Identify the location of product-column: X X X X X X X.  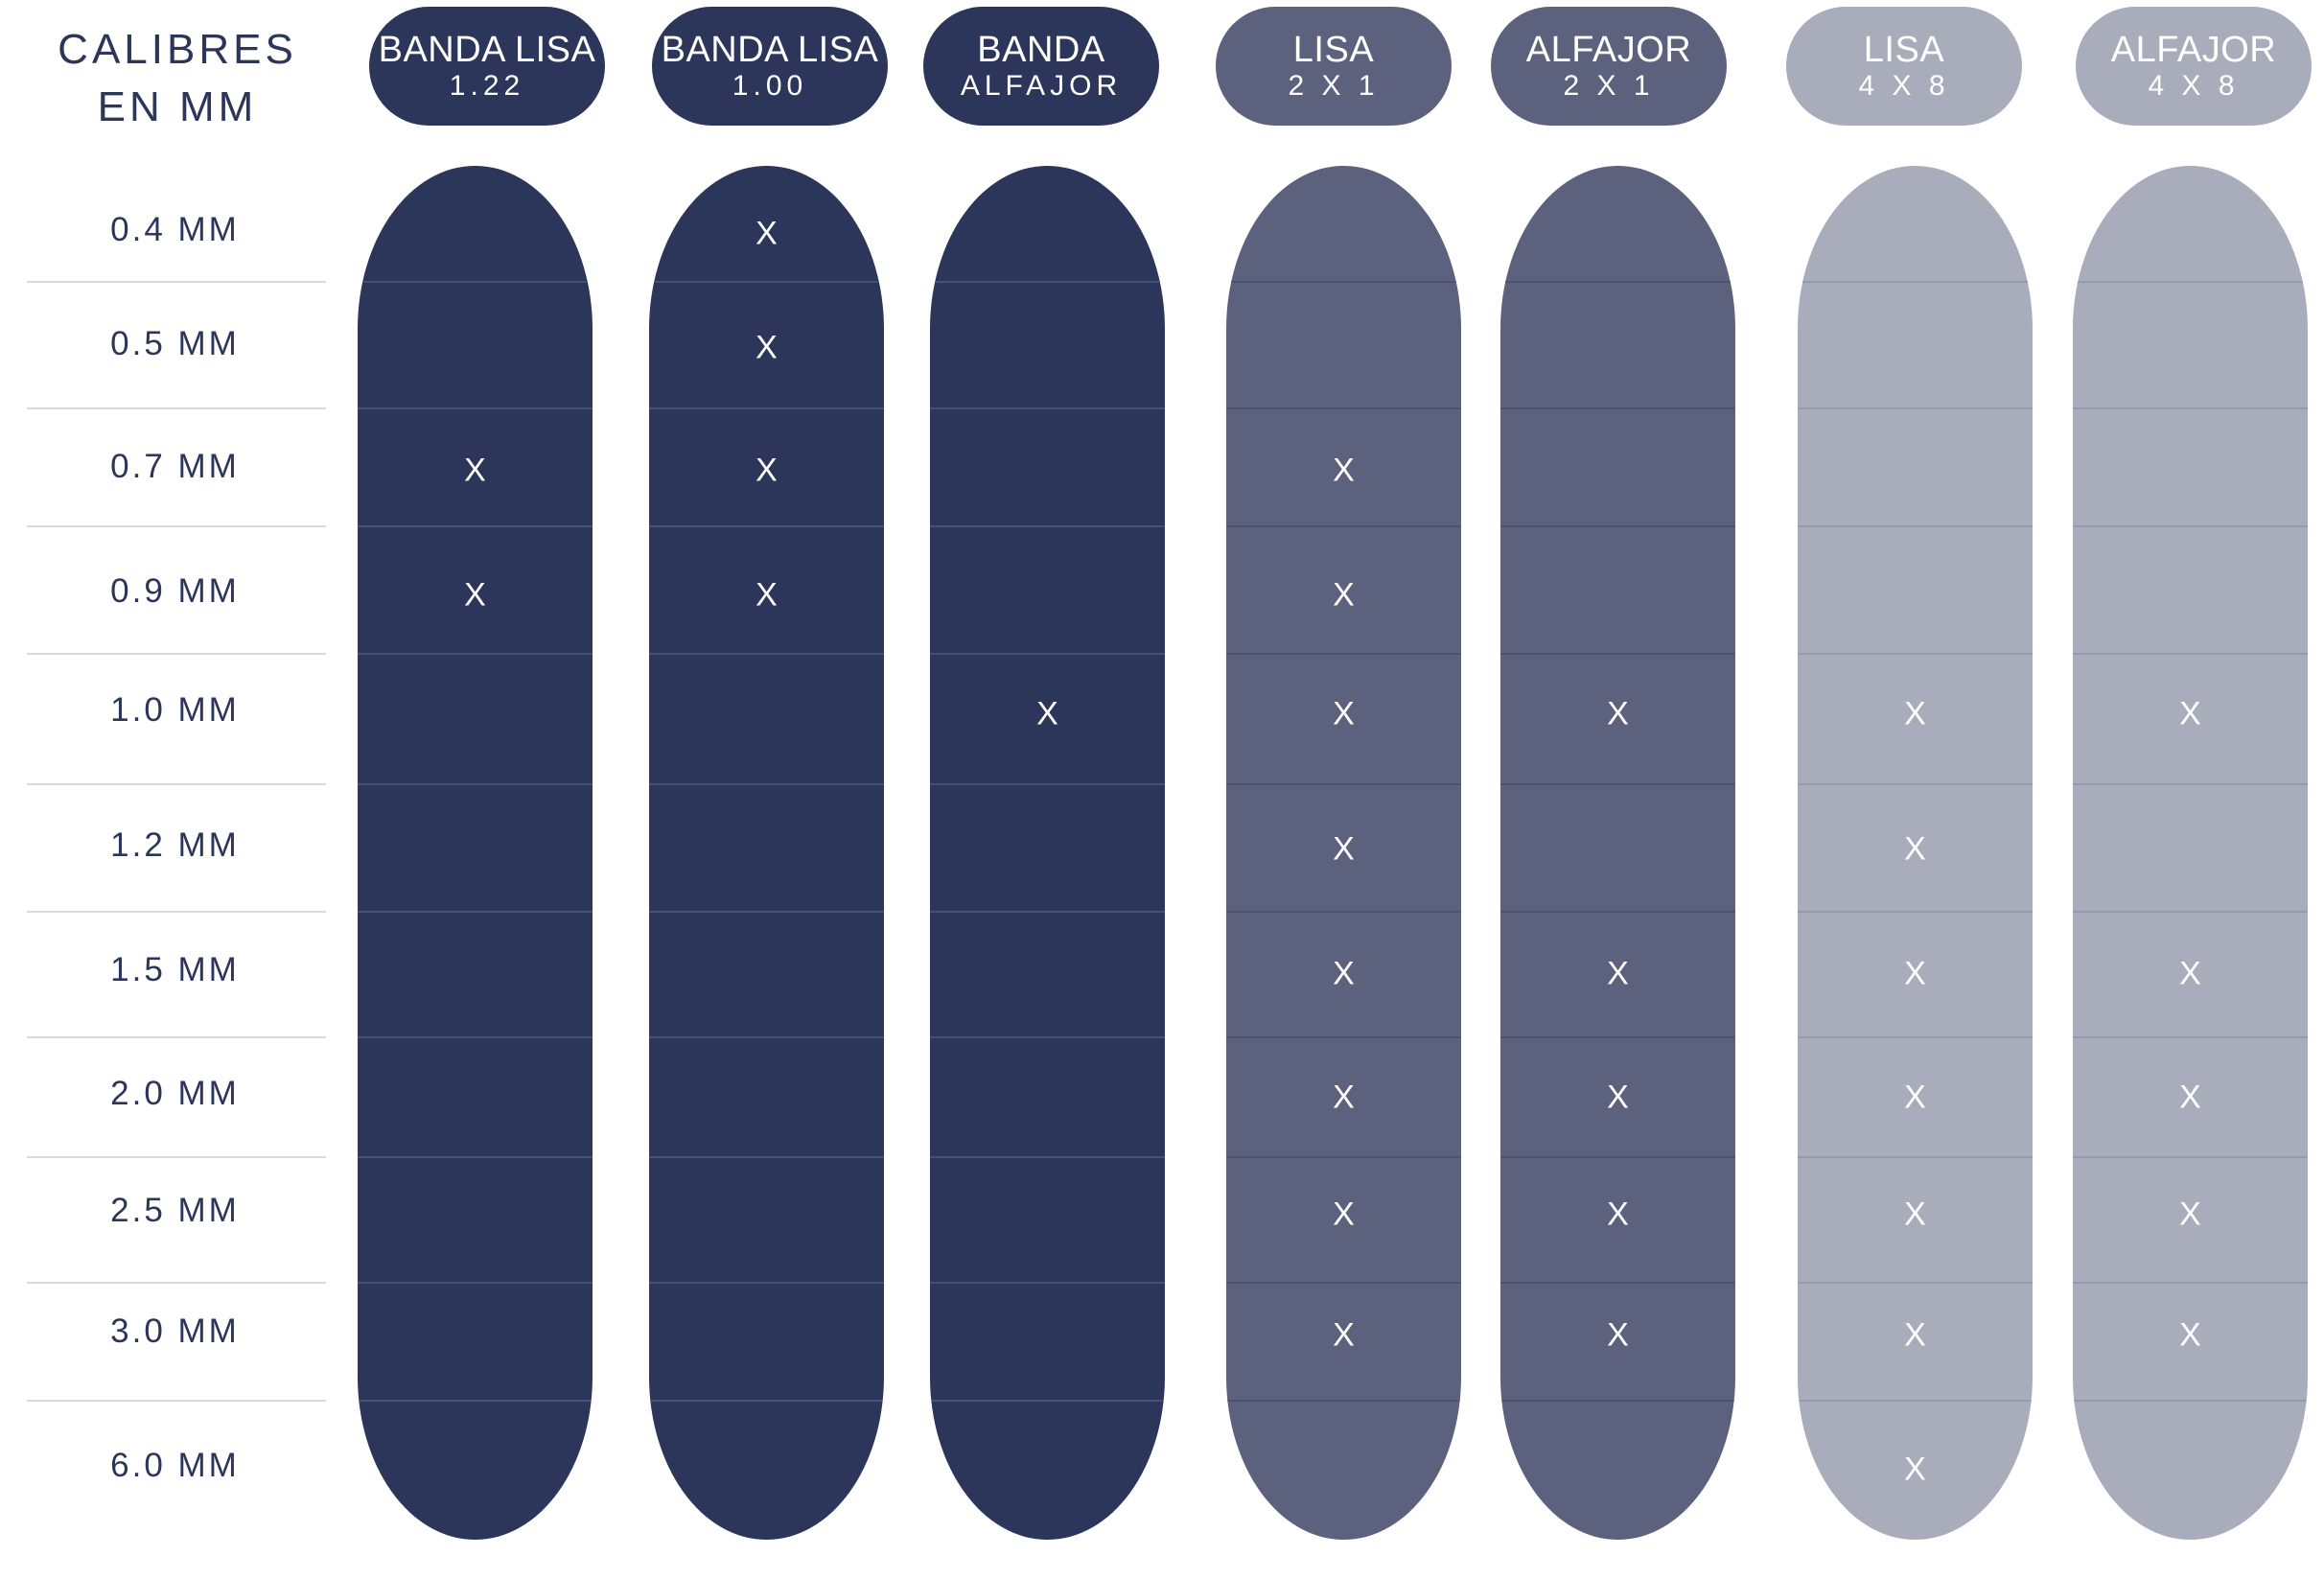
(1915, 853).